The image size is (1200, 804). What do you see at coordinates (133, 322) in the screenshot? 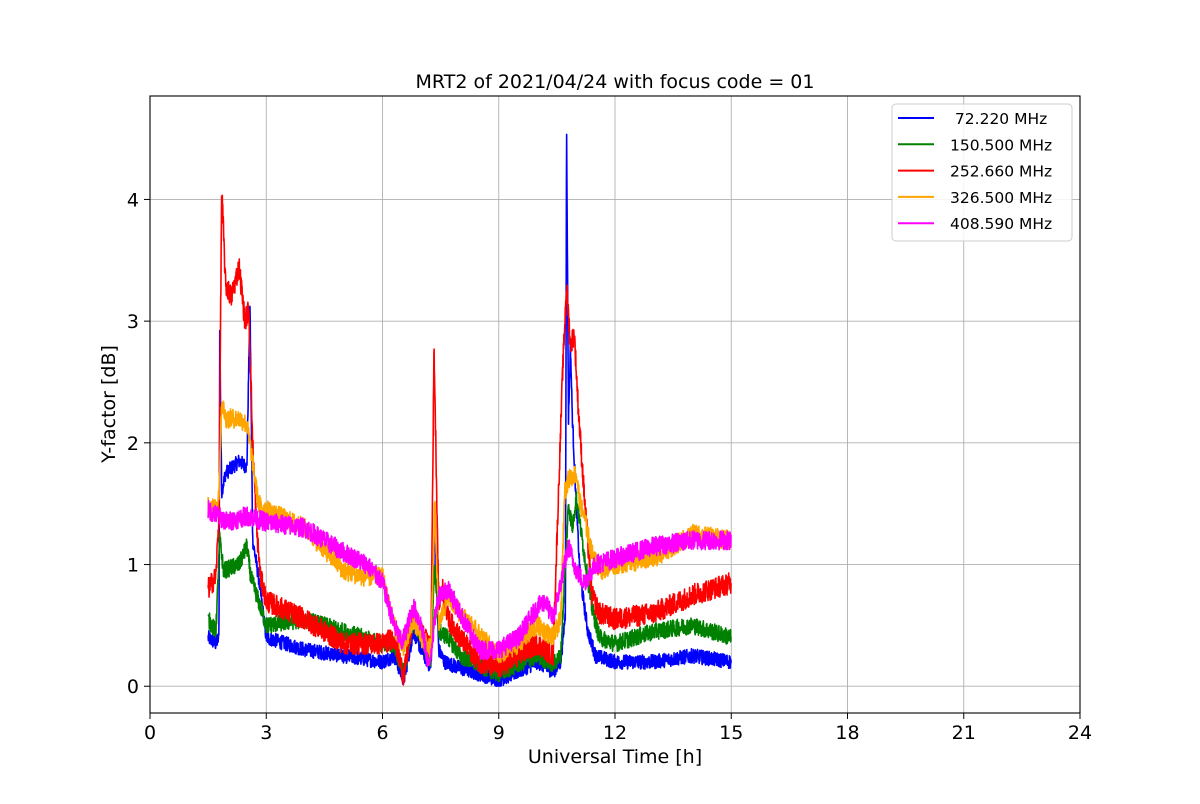
I see `y-tick-label: 3` at bounding box center [133, 322].